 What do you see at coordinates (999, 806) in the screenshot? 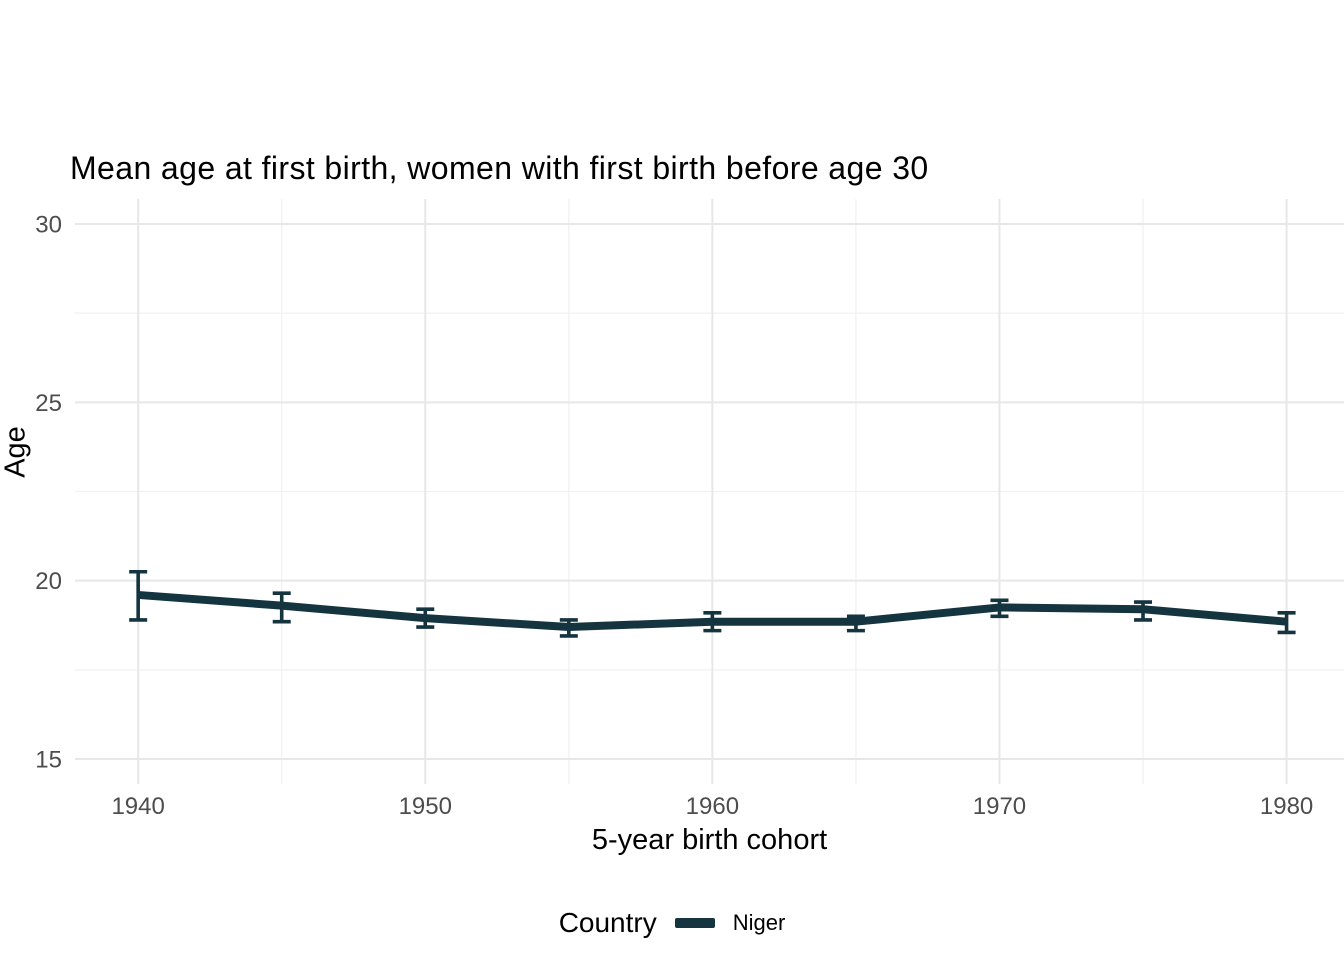
I see `x-tick-label: 1970` at bounding box center [999, 806].